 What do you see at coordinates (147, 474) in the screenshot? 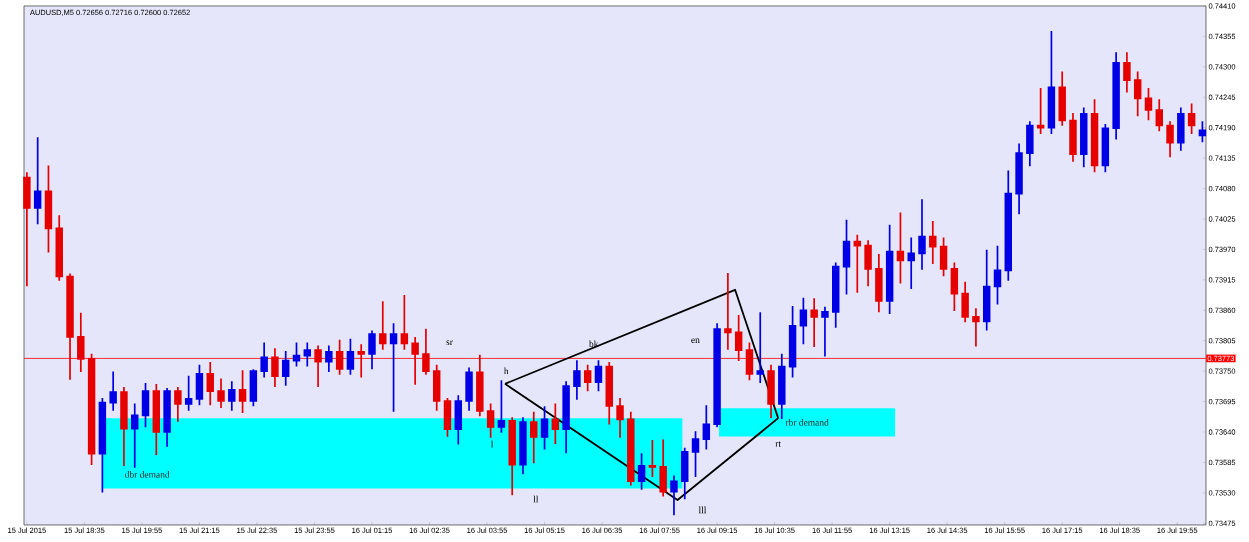
I see `band-label: dbr demand` at bounding box center [147, 474].